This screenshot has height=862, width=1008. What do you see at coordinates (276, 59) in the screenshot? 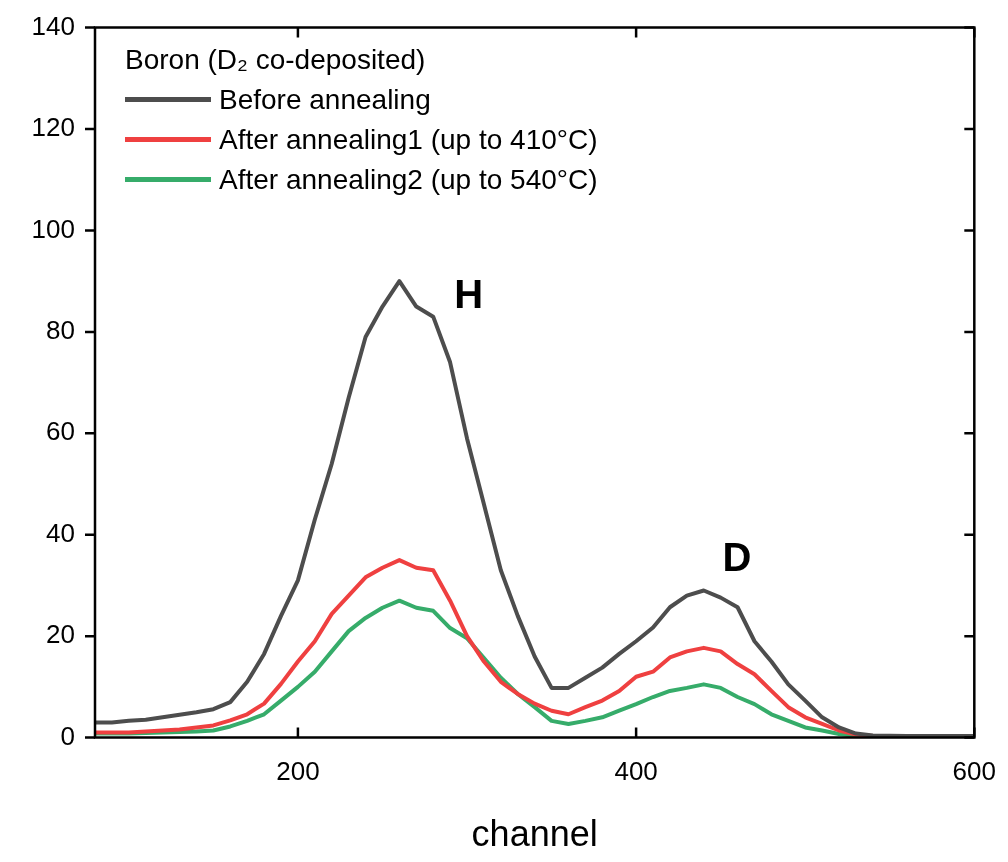
I see `legend-title: Boron (D₂ co-deposited)` at bounding box center [276, 59].